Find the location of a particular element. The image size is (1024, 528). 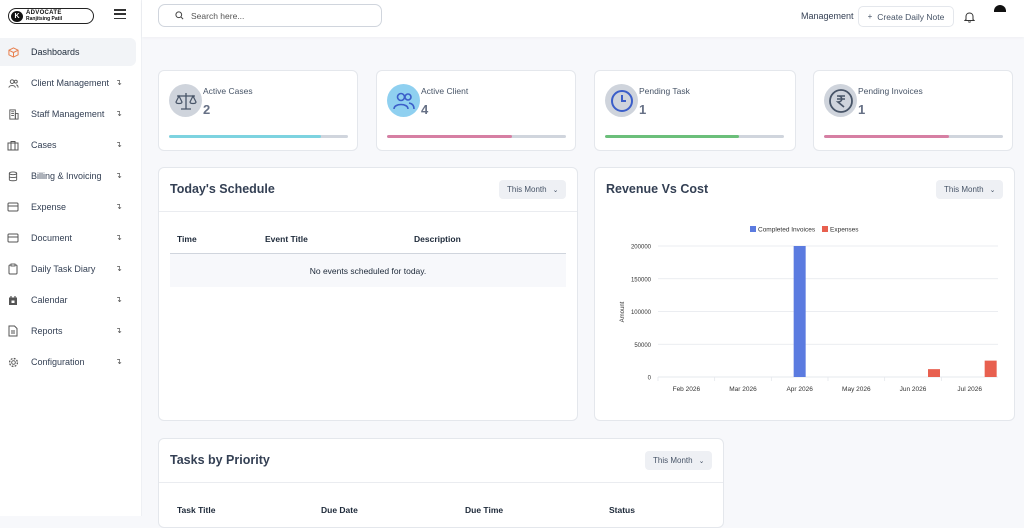

stat-card-pending-task: Pending Task 1 is located at coordinates (695, 110).